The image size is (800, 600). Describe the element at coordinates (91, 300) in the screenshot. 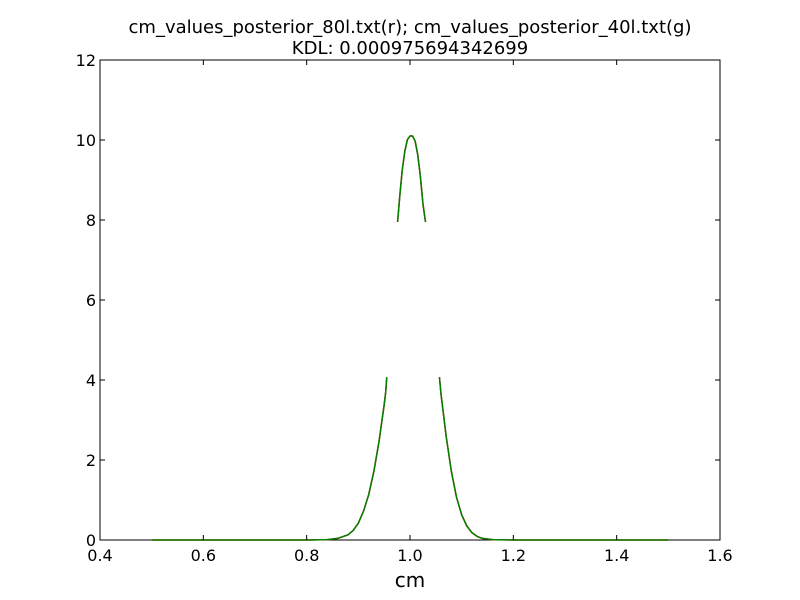

I see `y-tick-label-3: 6` at that location.